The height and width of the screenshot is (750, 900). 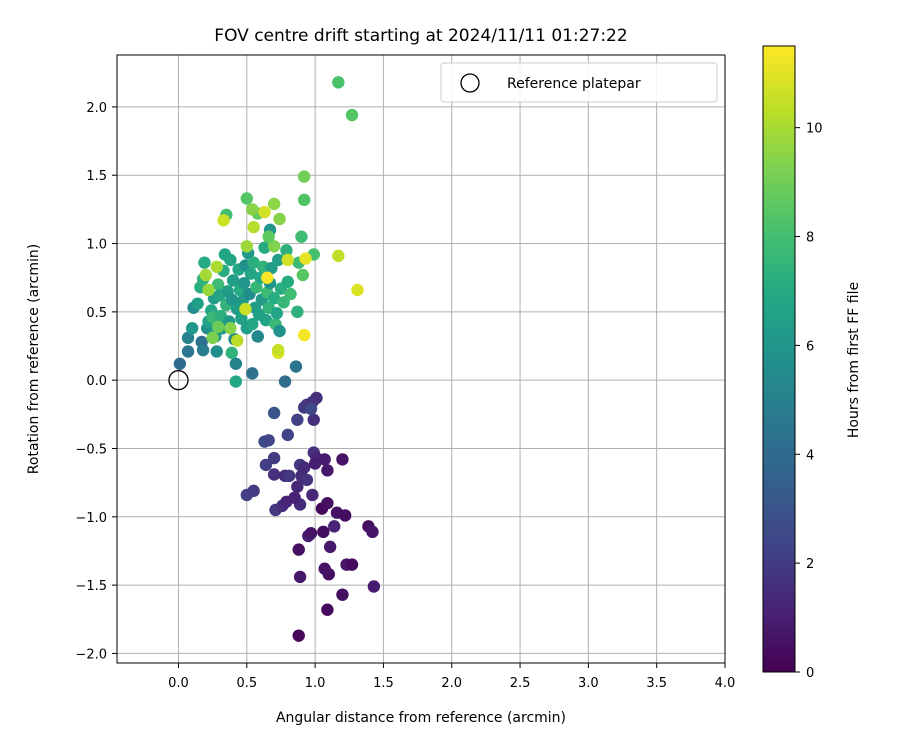 I want to click on colorbar-tick-label: 2, so click(x=810, y=564).